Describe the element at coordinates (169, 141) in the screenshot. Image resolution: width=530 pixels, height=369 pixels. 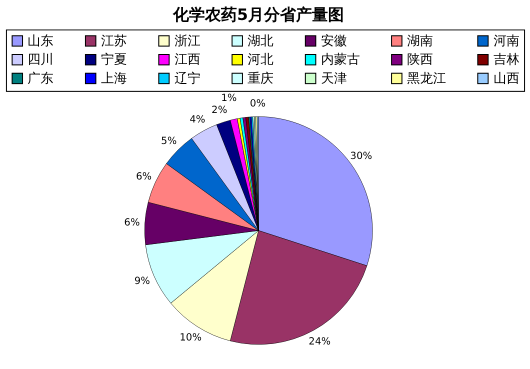
I see `data-label: 5%` at that location.